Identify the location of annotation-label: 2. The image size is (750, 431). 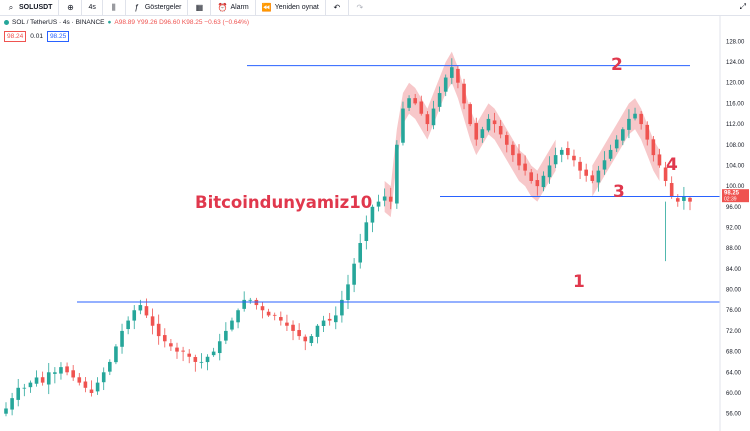
(617, 65).